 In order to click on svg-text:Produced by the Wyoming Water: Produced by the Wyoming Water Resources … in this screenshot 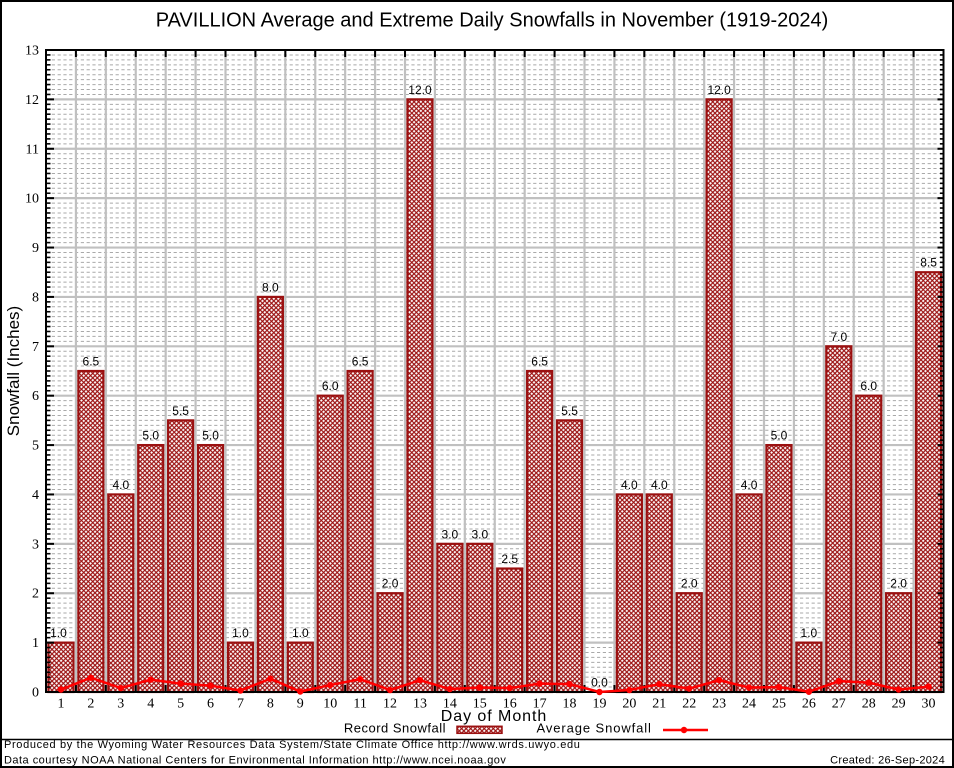, I will do `click(292, 745)`.